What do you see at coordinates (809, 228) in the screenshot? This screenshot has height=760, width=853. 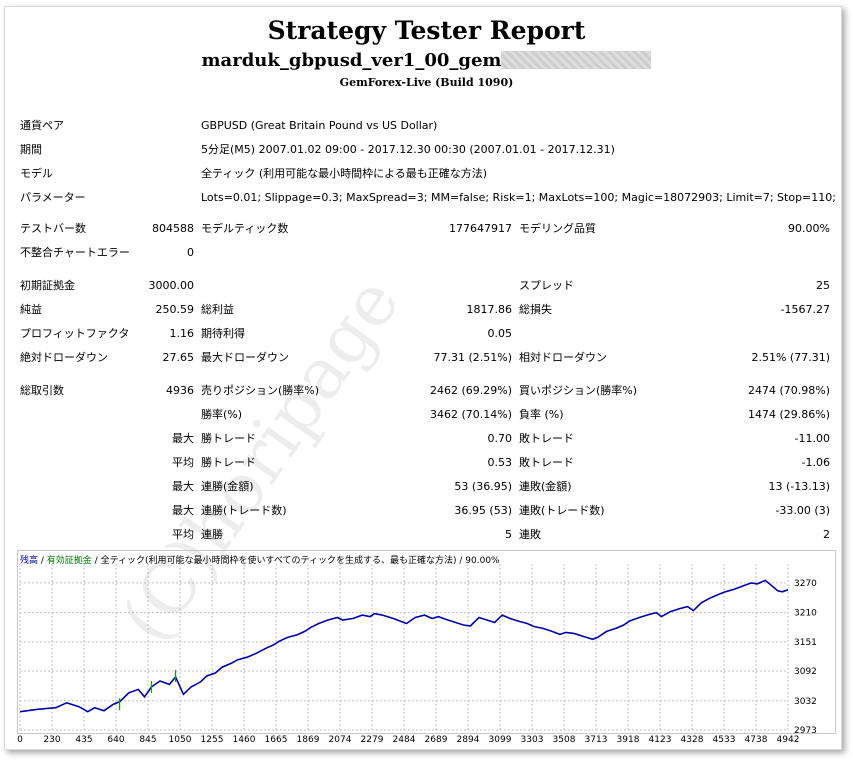 I see `quality-value: 90.00%` at bounding box center [809, 228].